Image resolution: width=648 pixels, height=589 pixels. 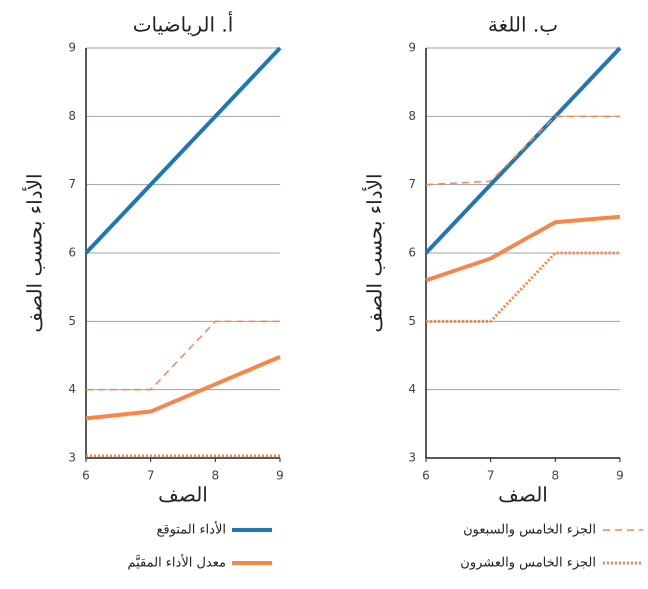 What do you see at coordinates (183, 24) in the screenshot?
I see `chart-title: أ. الرياضيات` at bounding box center [183, 24].